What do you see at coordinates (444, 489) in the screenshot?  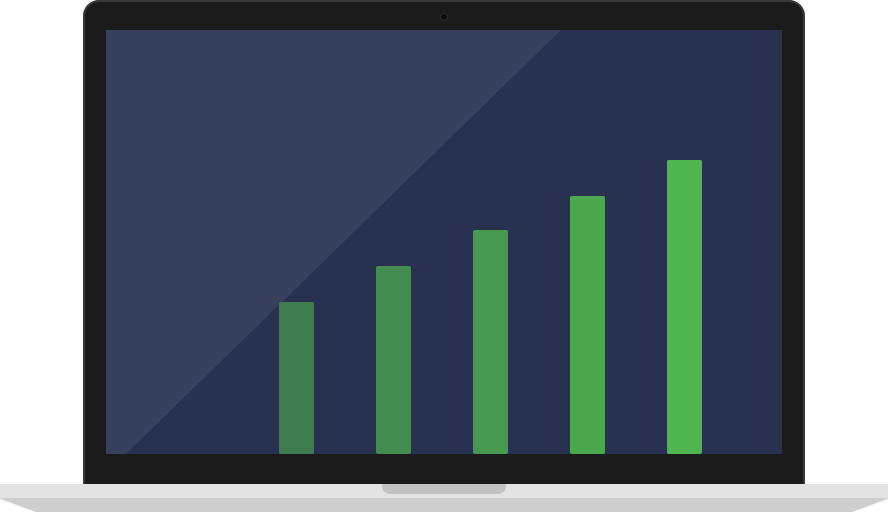 I see `laptop-opening-notch` at bounding box center [444, 489].